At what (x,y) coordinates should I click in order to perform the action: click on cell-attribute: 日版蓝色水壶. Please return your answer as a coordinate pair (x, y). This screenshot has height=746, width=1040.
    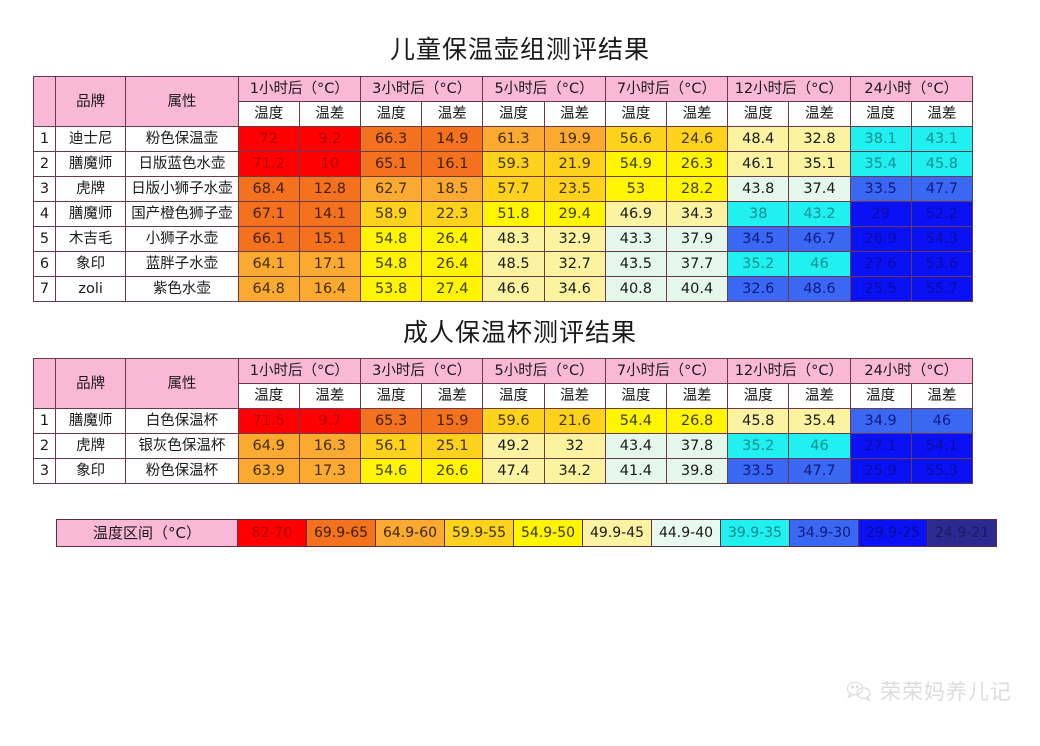
    Looking at the image, I should click on (182, 164).